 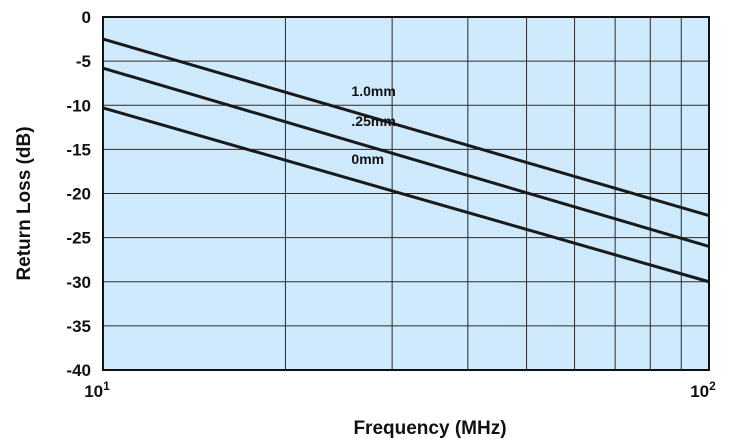 What do you see at coordinates (429, 428) in the screenshot?
I see `x-axis-title: Frequency (MHz)` at bounding box center [429, 428].